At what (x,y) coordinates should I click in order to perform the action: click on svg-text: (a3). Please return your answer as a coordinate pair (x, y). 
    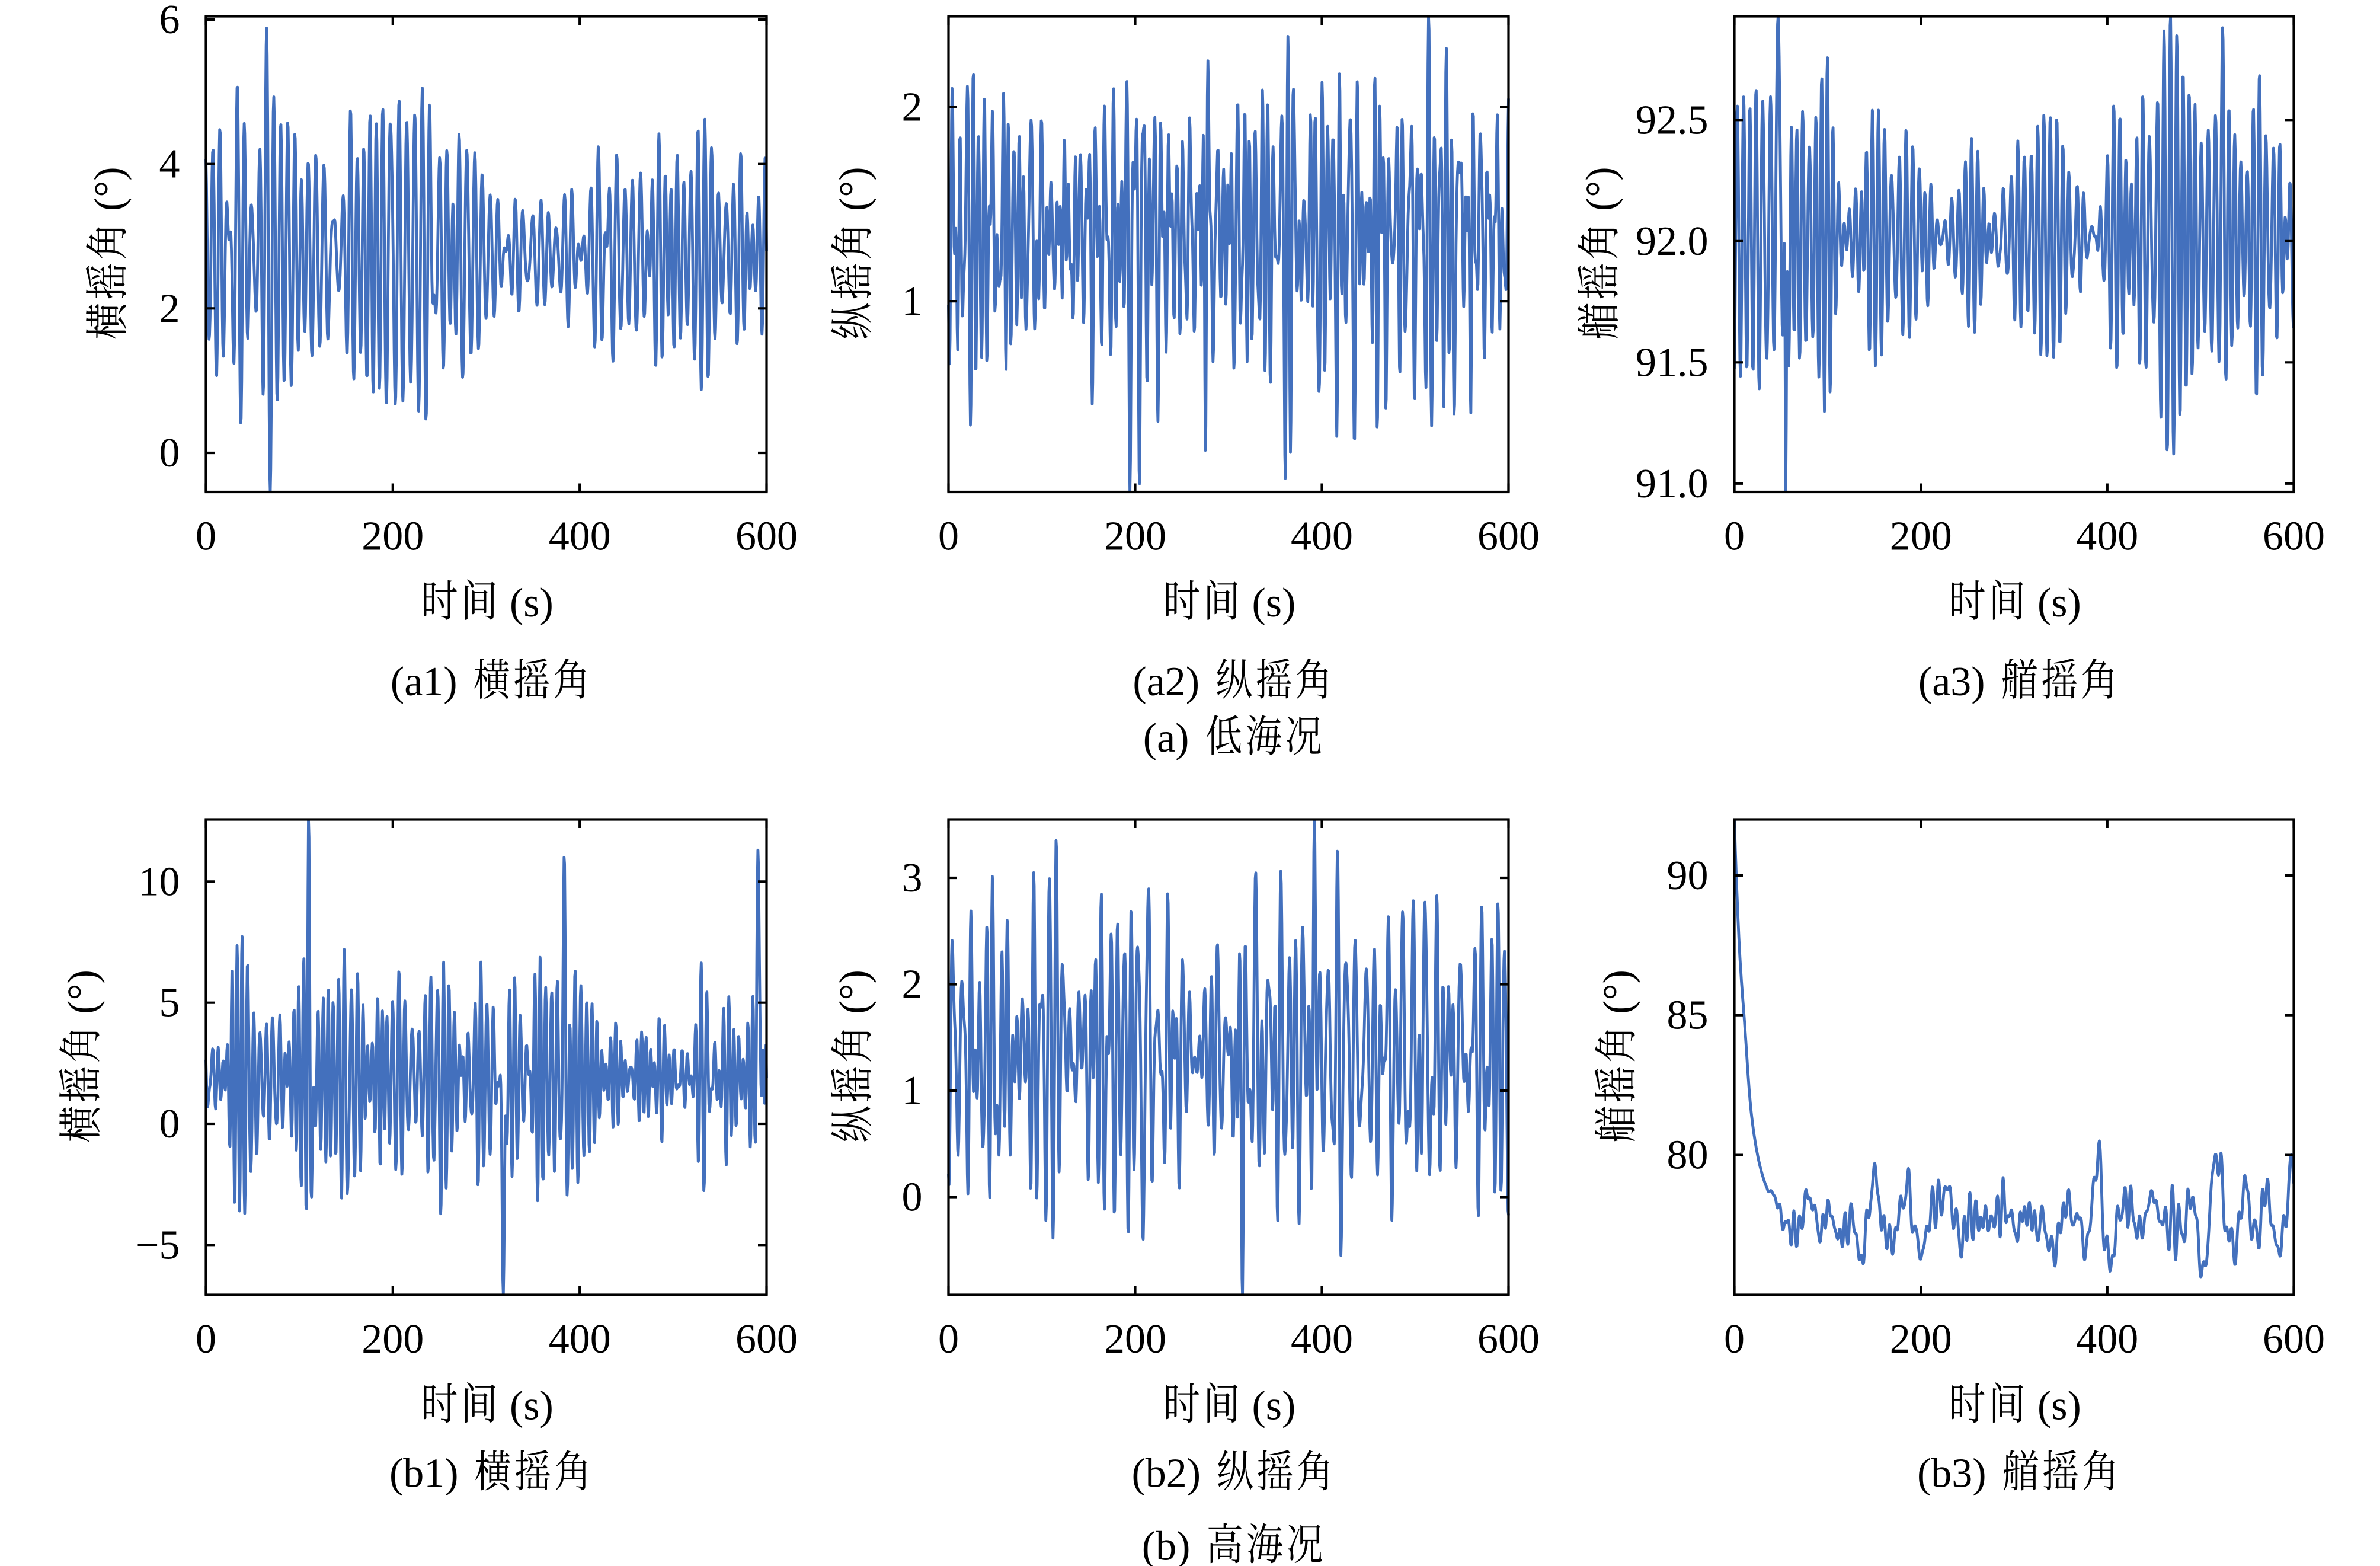
    Looking at the image, I should click on (1957, 682).